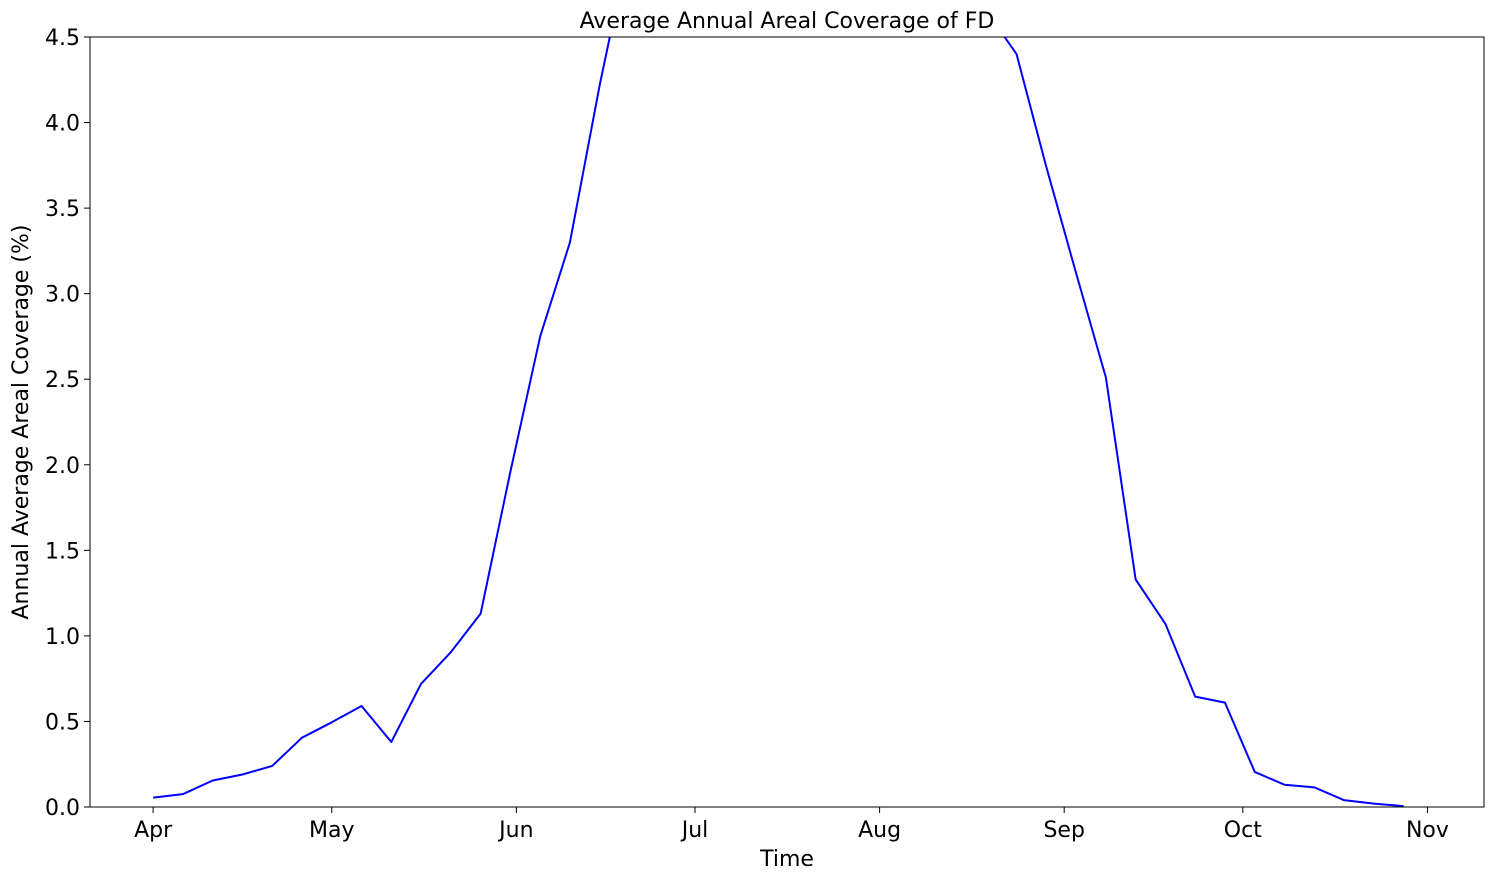 This screenshot has height=880, width=1494. Describe the element at coordinates (1063, 830) in the screenshot. I see `x-tick-label-sep: Sep` at that location.